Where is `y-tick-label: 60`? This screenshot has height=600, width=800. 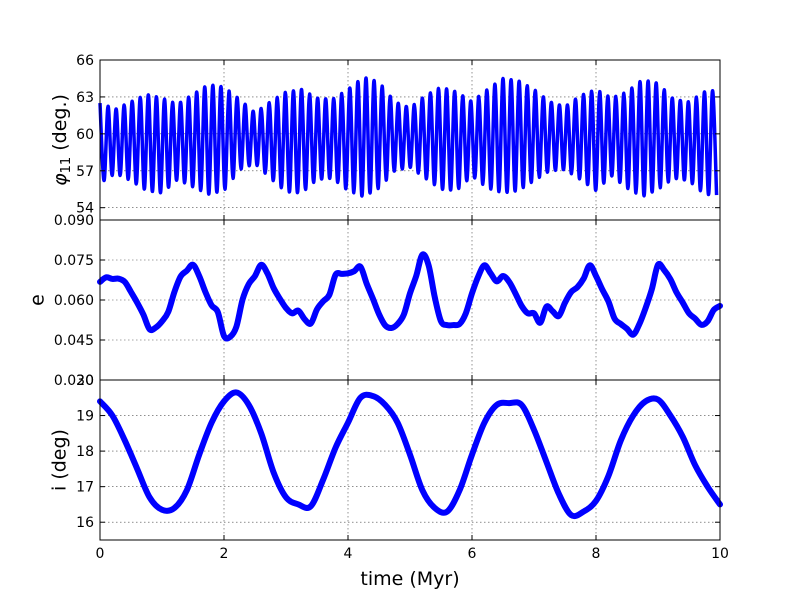
y-tick-label: 60 is located at coordinates (85, 135).